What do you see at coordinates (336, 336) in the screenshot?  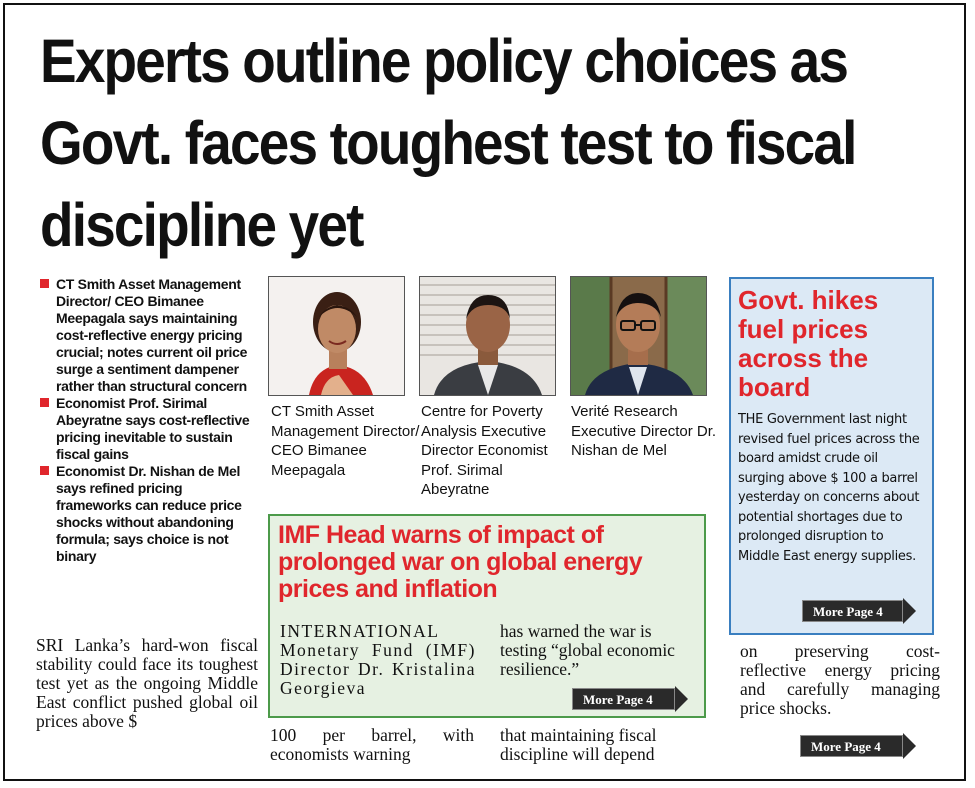 I see `photo-bimanee-meepagala` at bounding box center [336, 336].